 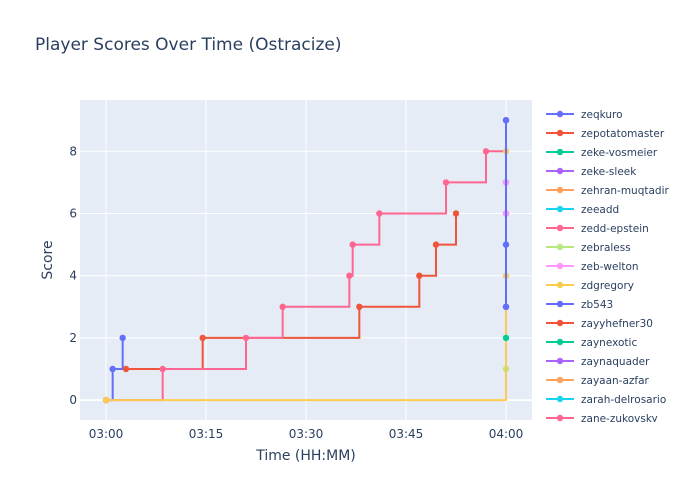 I want to click on legend-item: zaynexotic, so click(x=591, y=343).